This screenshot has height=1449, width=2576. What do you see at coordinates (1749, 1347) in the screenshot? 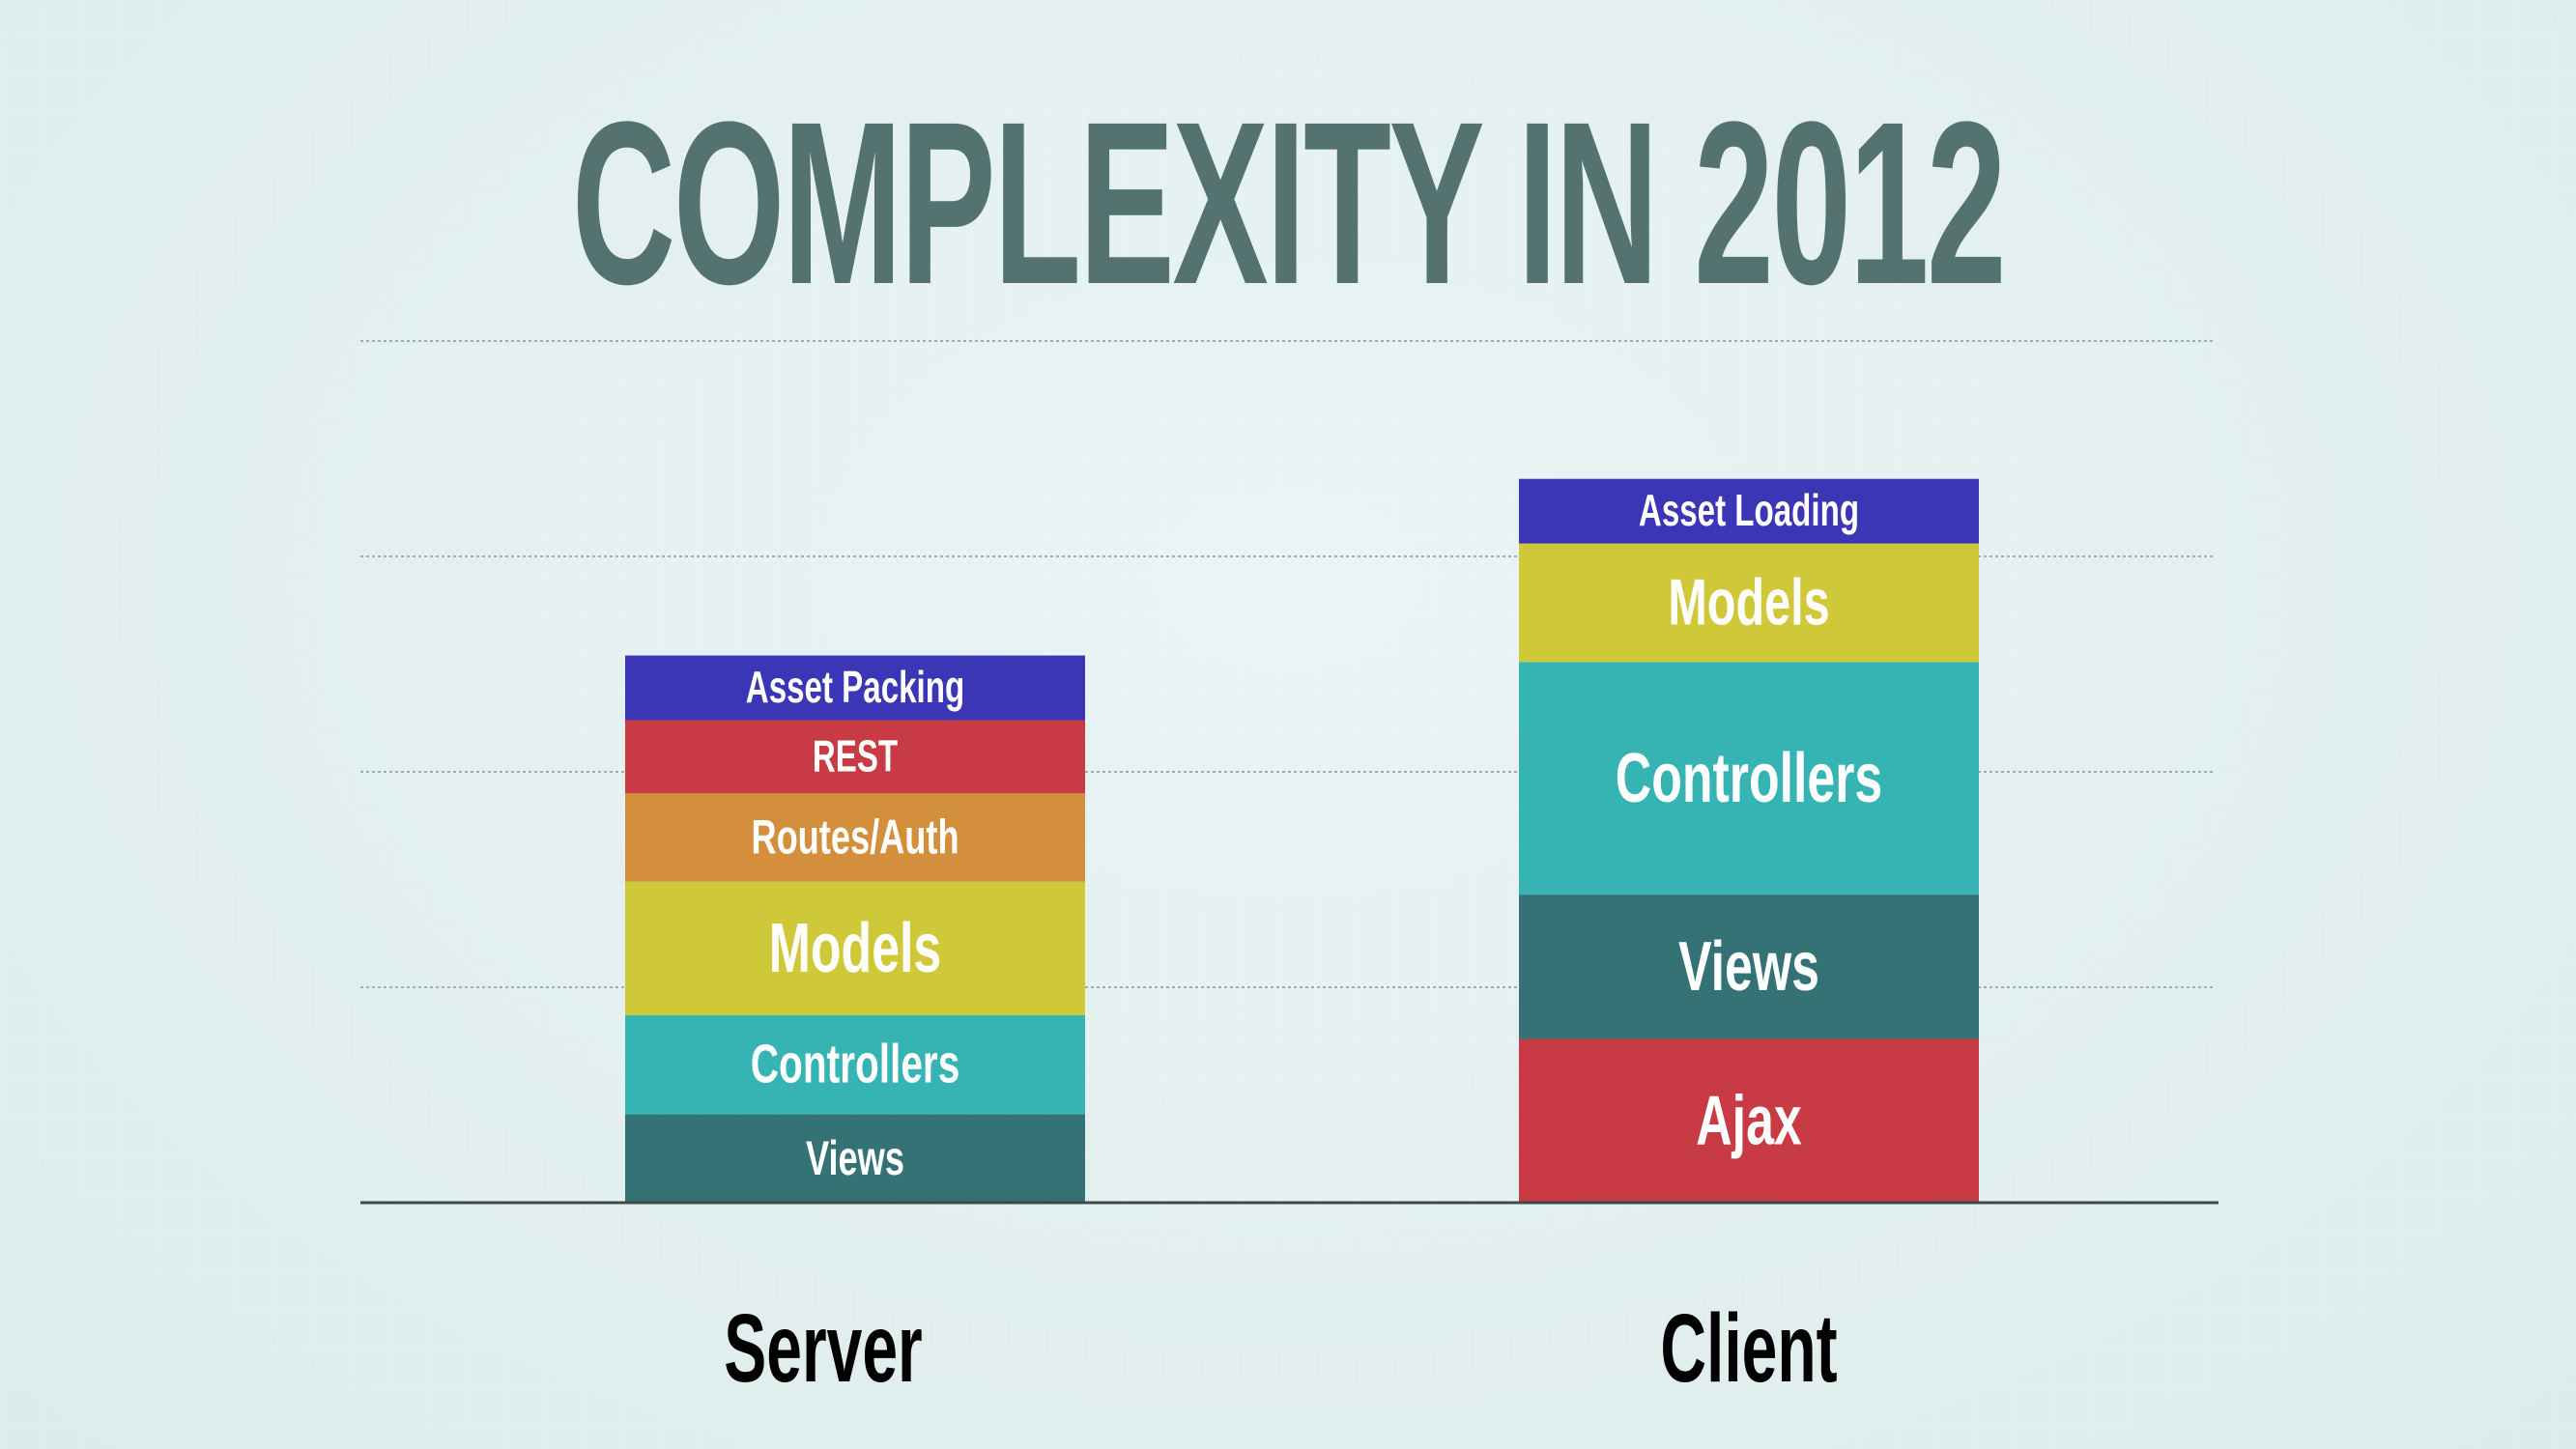
I see `category-label-client: Client` at bounding box center [1749, 1347].